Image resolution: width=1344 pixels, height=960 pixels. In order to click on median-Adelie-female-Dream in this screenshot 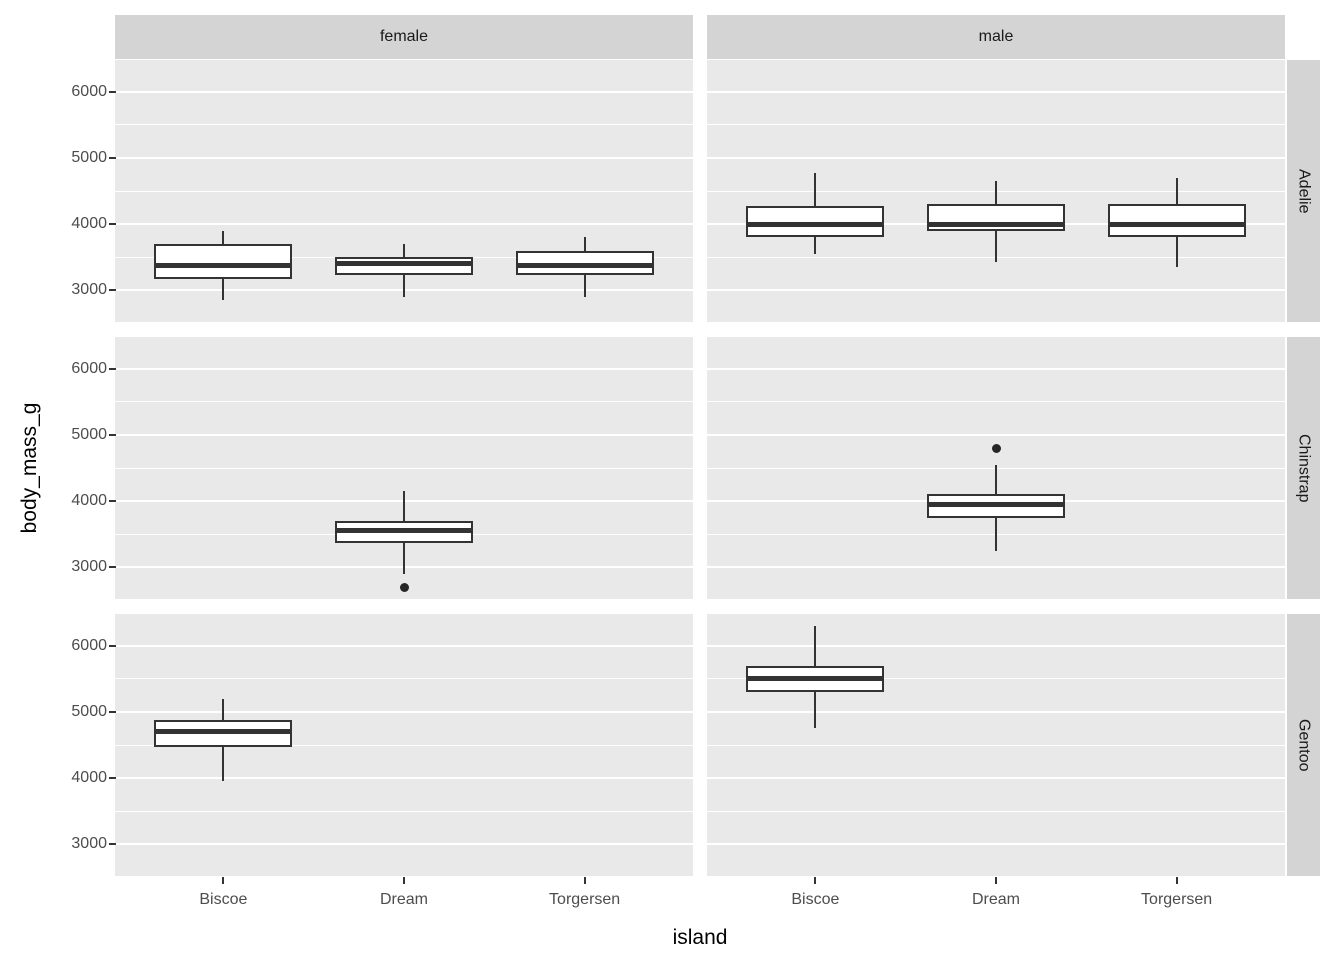, I will do `click(404, 264)`.